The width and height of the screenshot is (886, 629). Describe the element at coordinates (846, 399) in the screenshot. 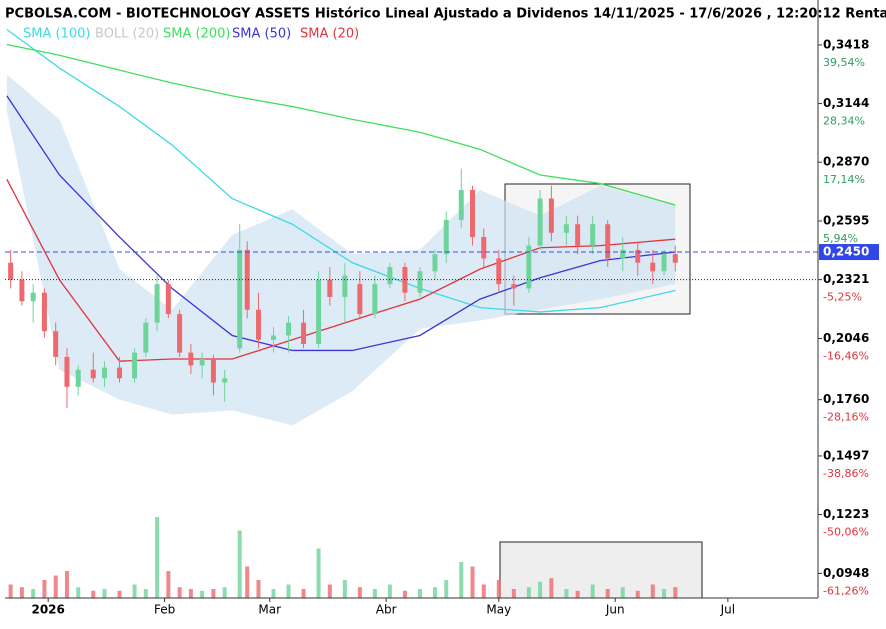

I see `y-tick-label: 0,1760` at that location.